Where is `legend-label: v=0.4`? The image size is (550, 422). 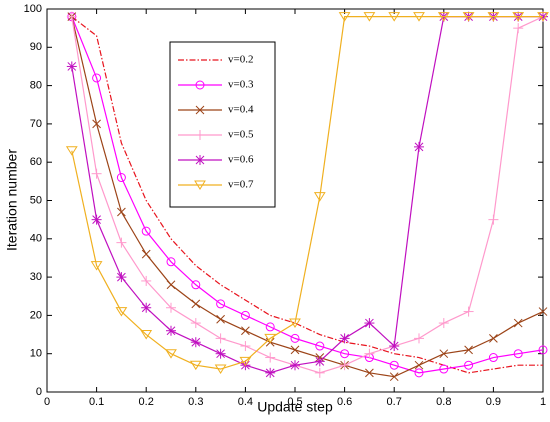
legend-label: v=0.4 is located at coordinates (241, 110).